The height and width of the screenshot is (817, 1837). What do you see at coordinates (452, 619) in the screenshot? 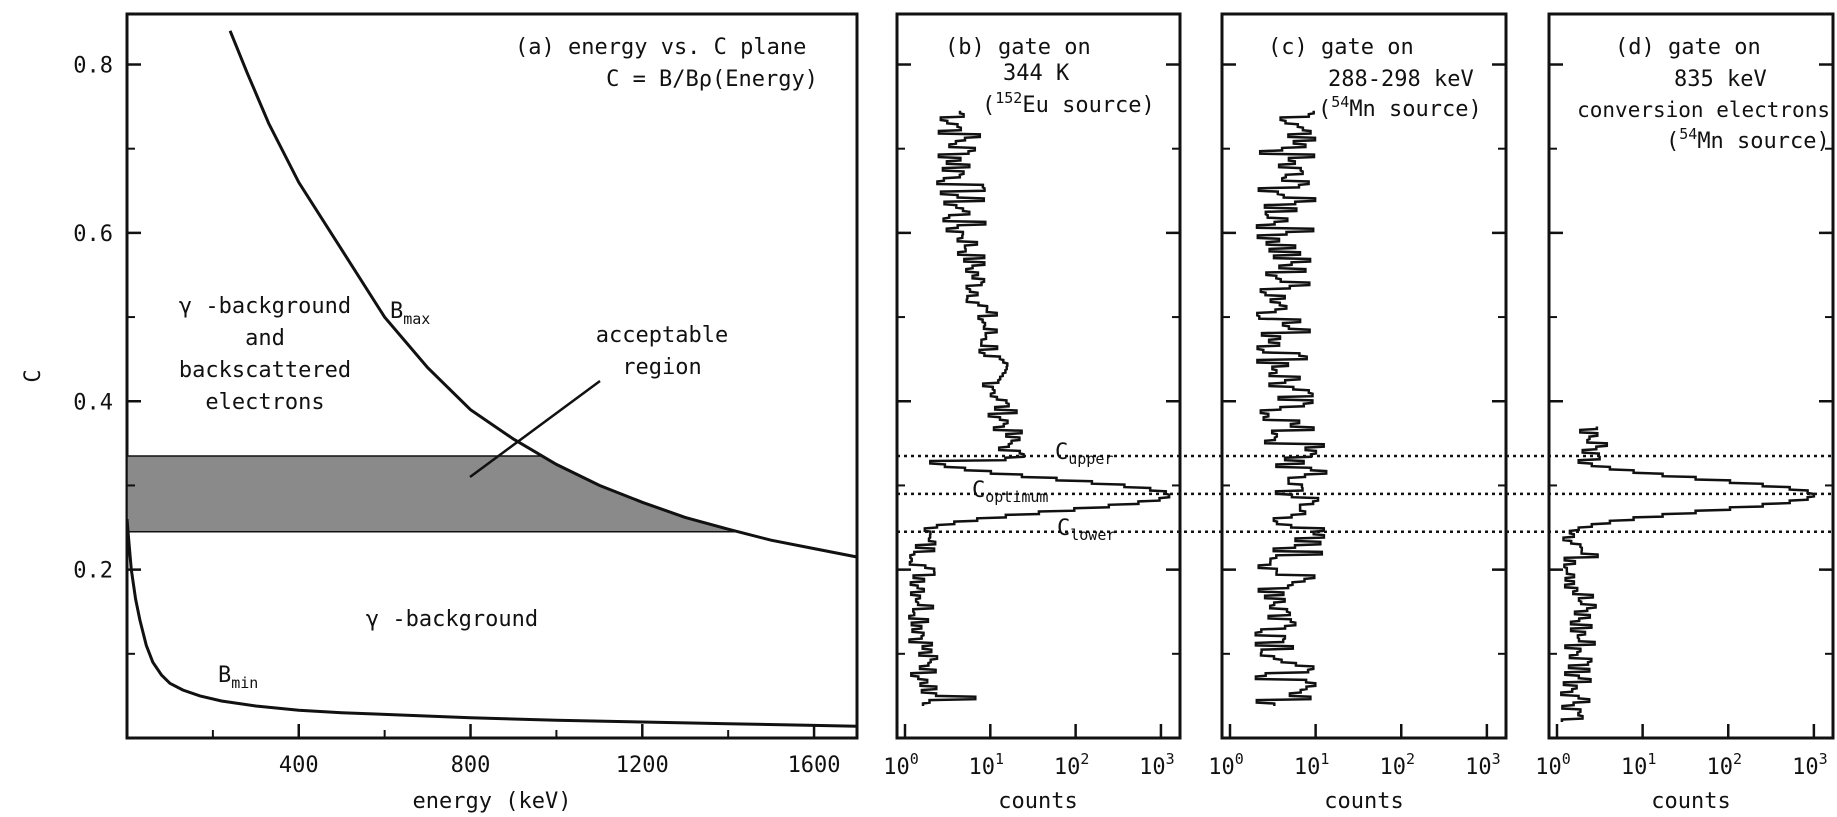
I see `label-gamma-background: γ -background` at bounding box center [452, 619].